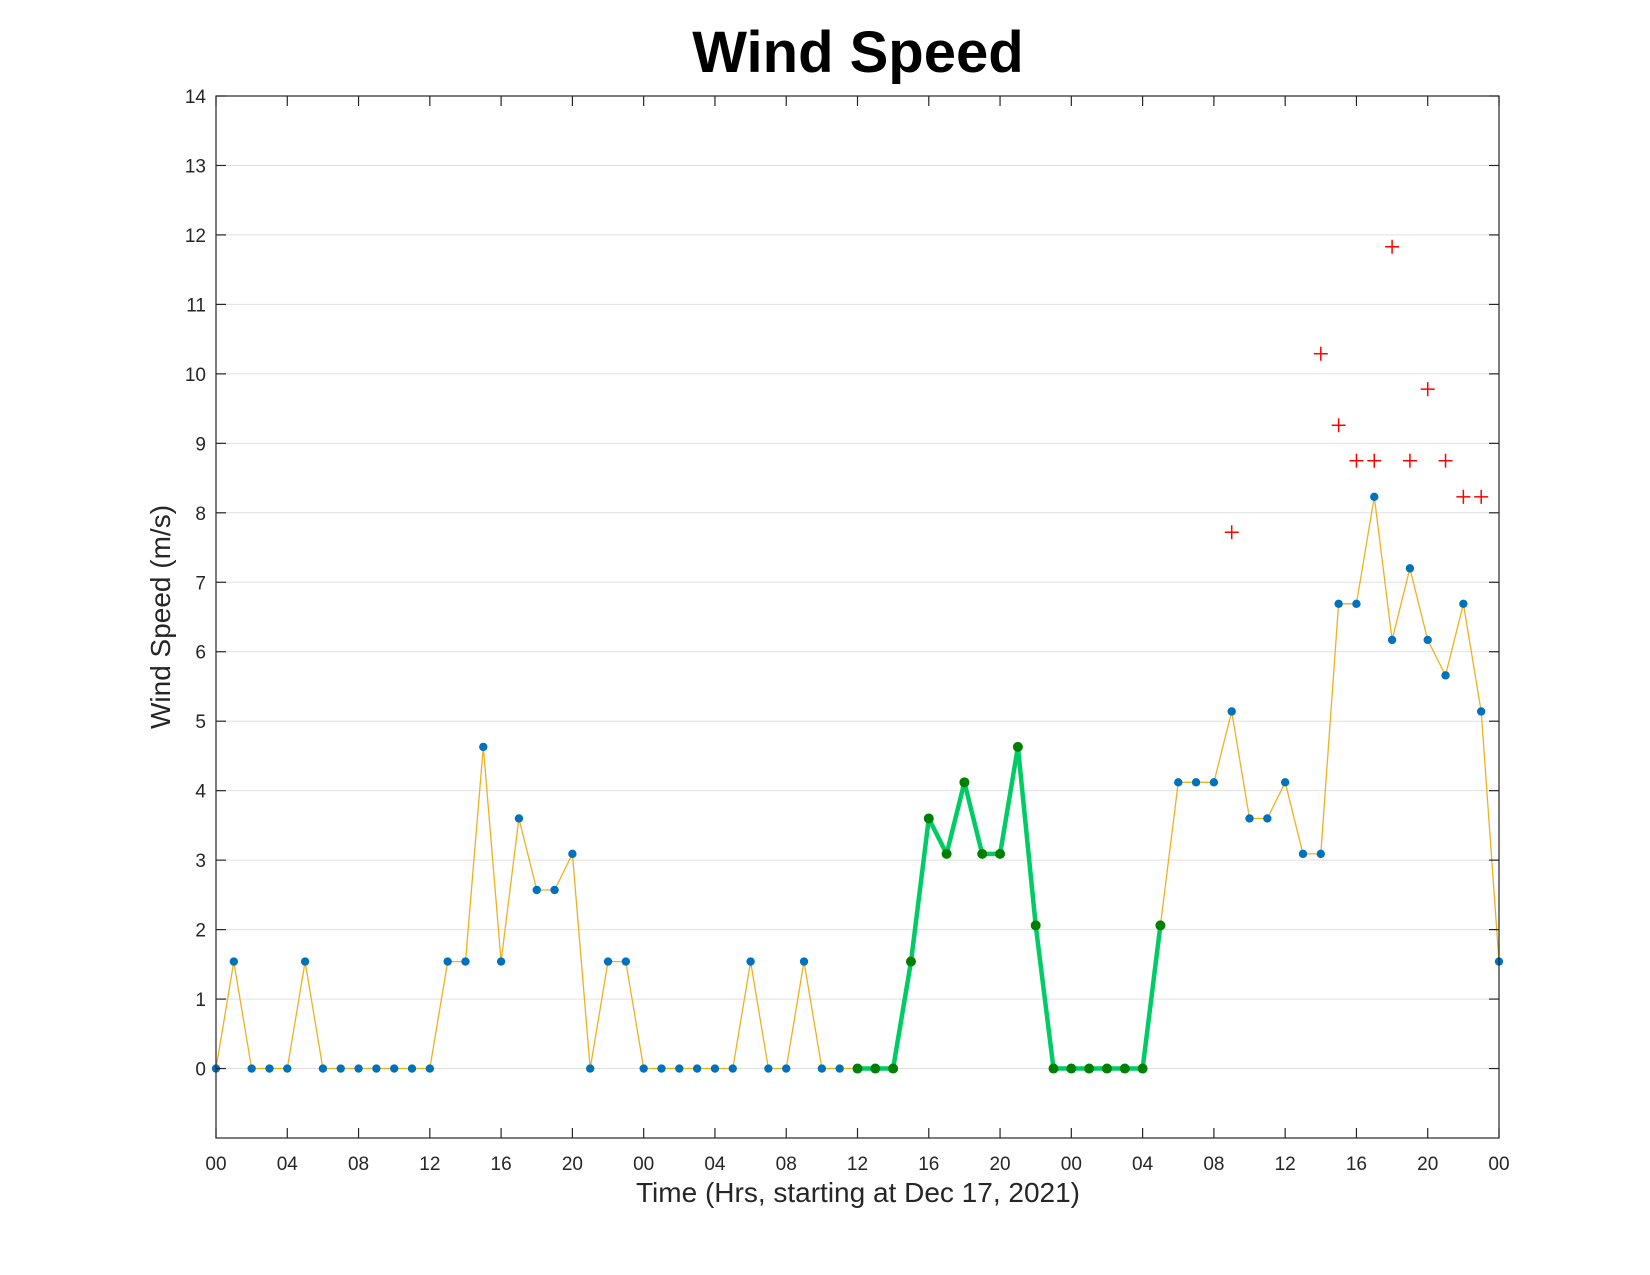 The height and width of the screenshot is (1275, 1650). Describe the element at coordinates (200, 444) in the screenshot. I see `y-tick-label: 9` at that location.